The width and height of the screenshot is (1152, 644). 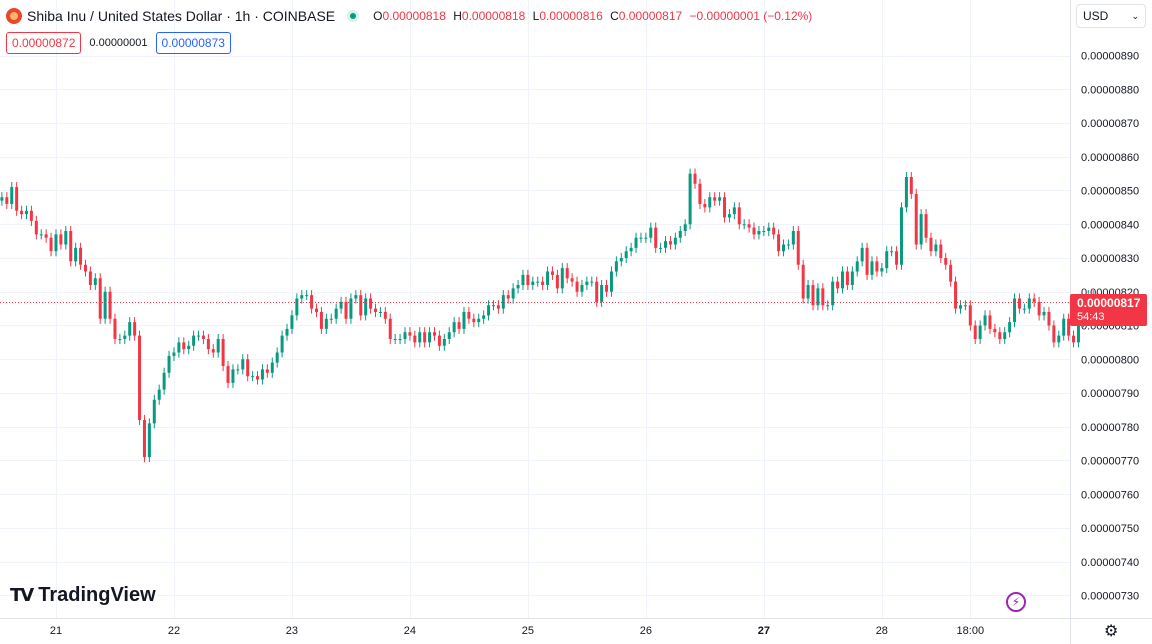 I want to click on tradingview-logo: 𝗧𝗩 TradingView, so click(x=83, y=595).